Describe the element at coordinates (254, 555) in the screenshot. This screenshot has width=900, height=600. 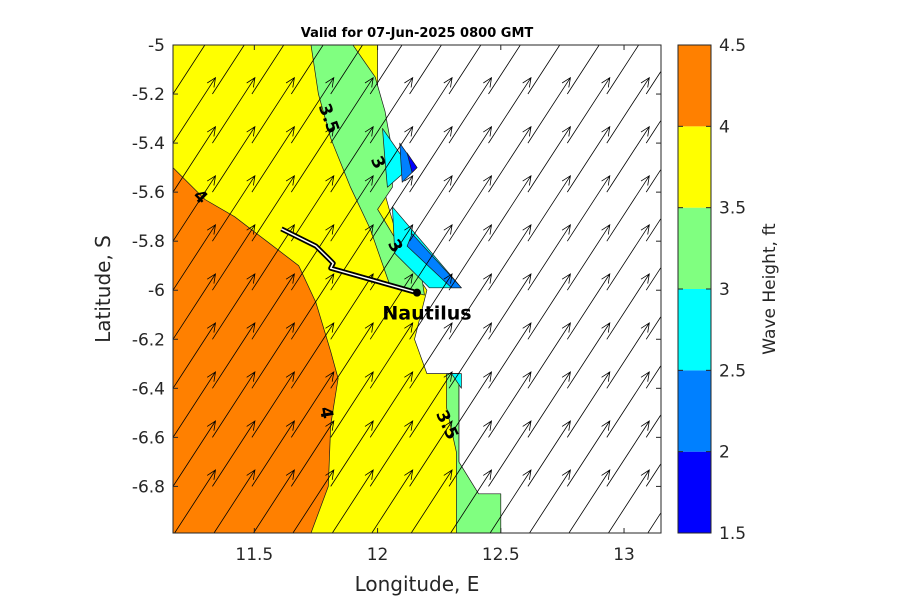
I see `x-tick-label: 11.5` at that location.